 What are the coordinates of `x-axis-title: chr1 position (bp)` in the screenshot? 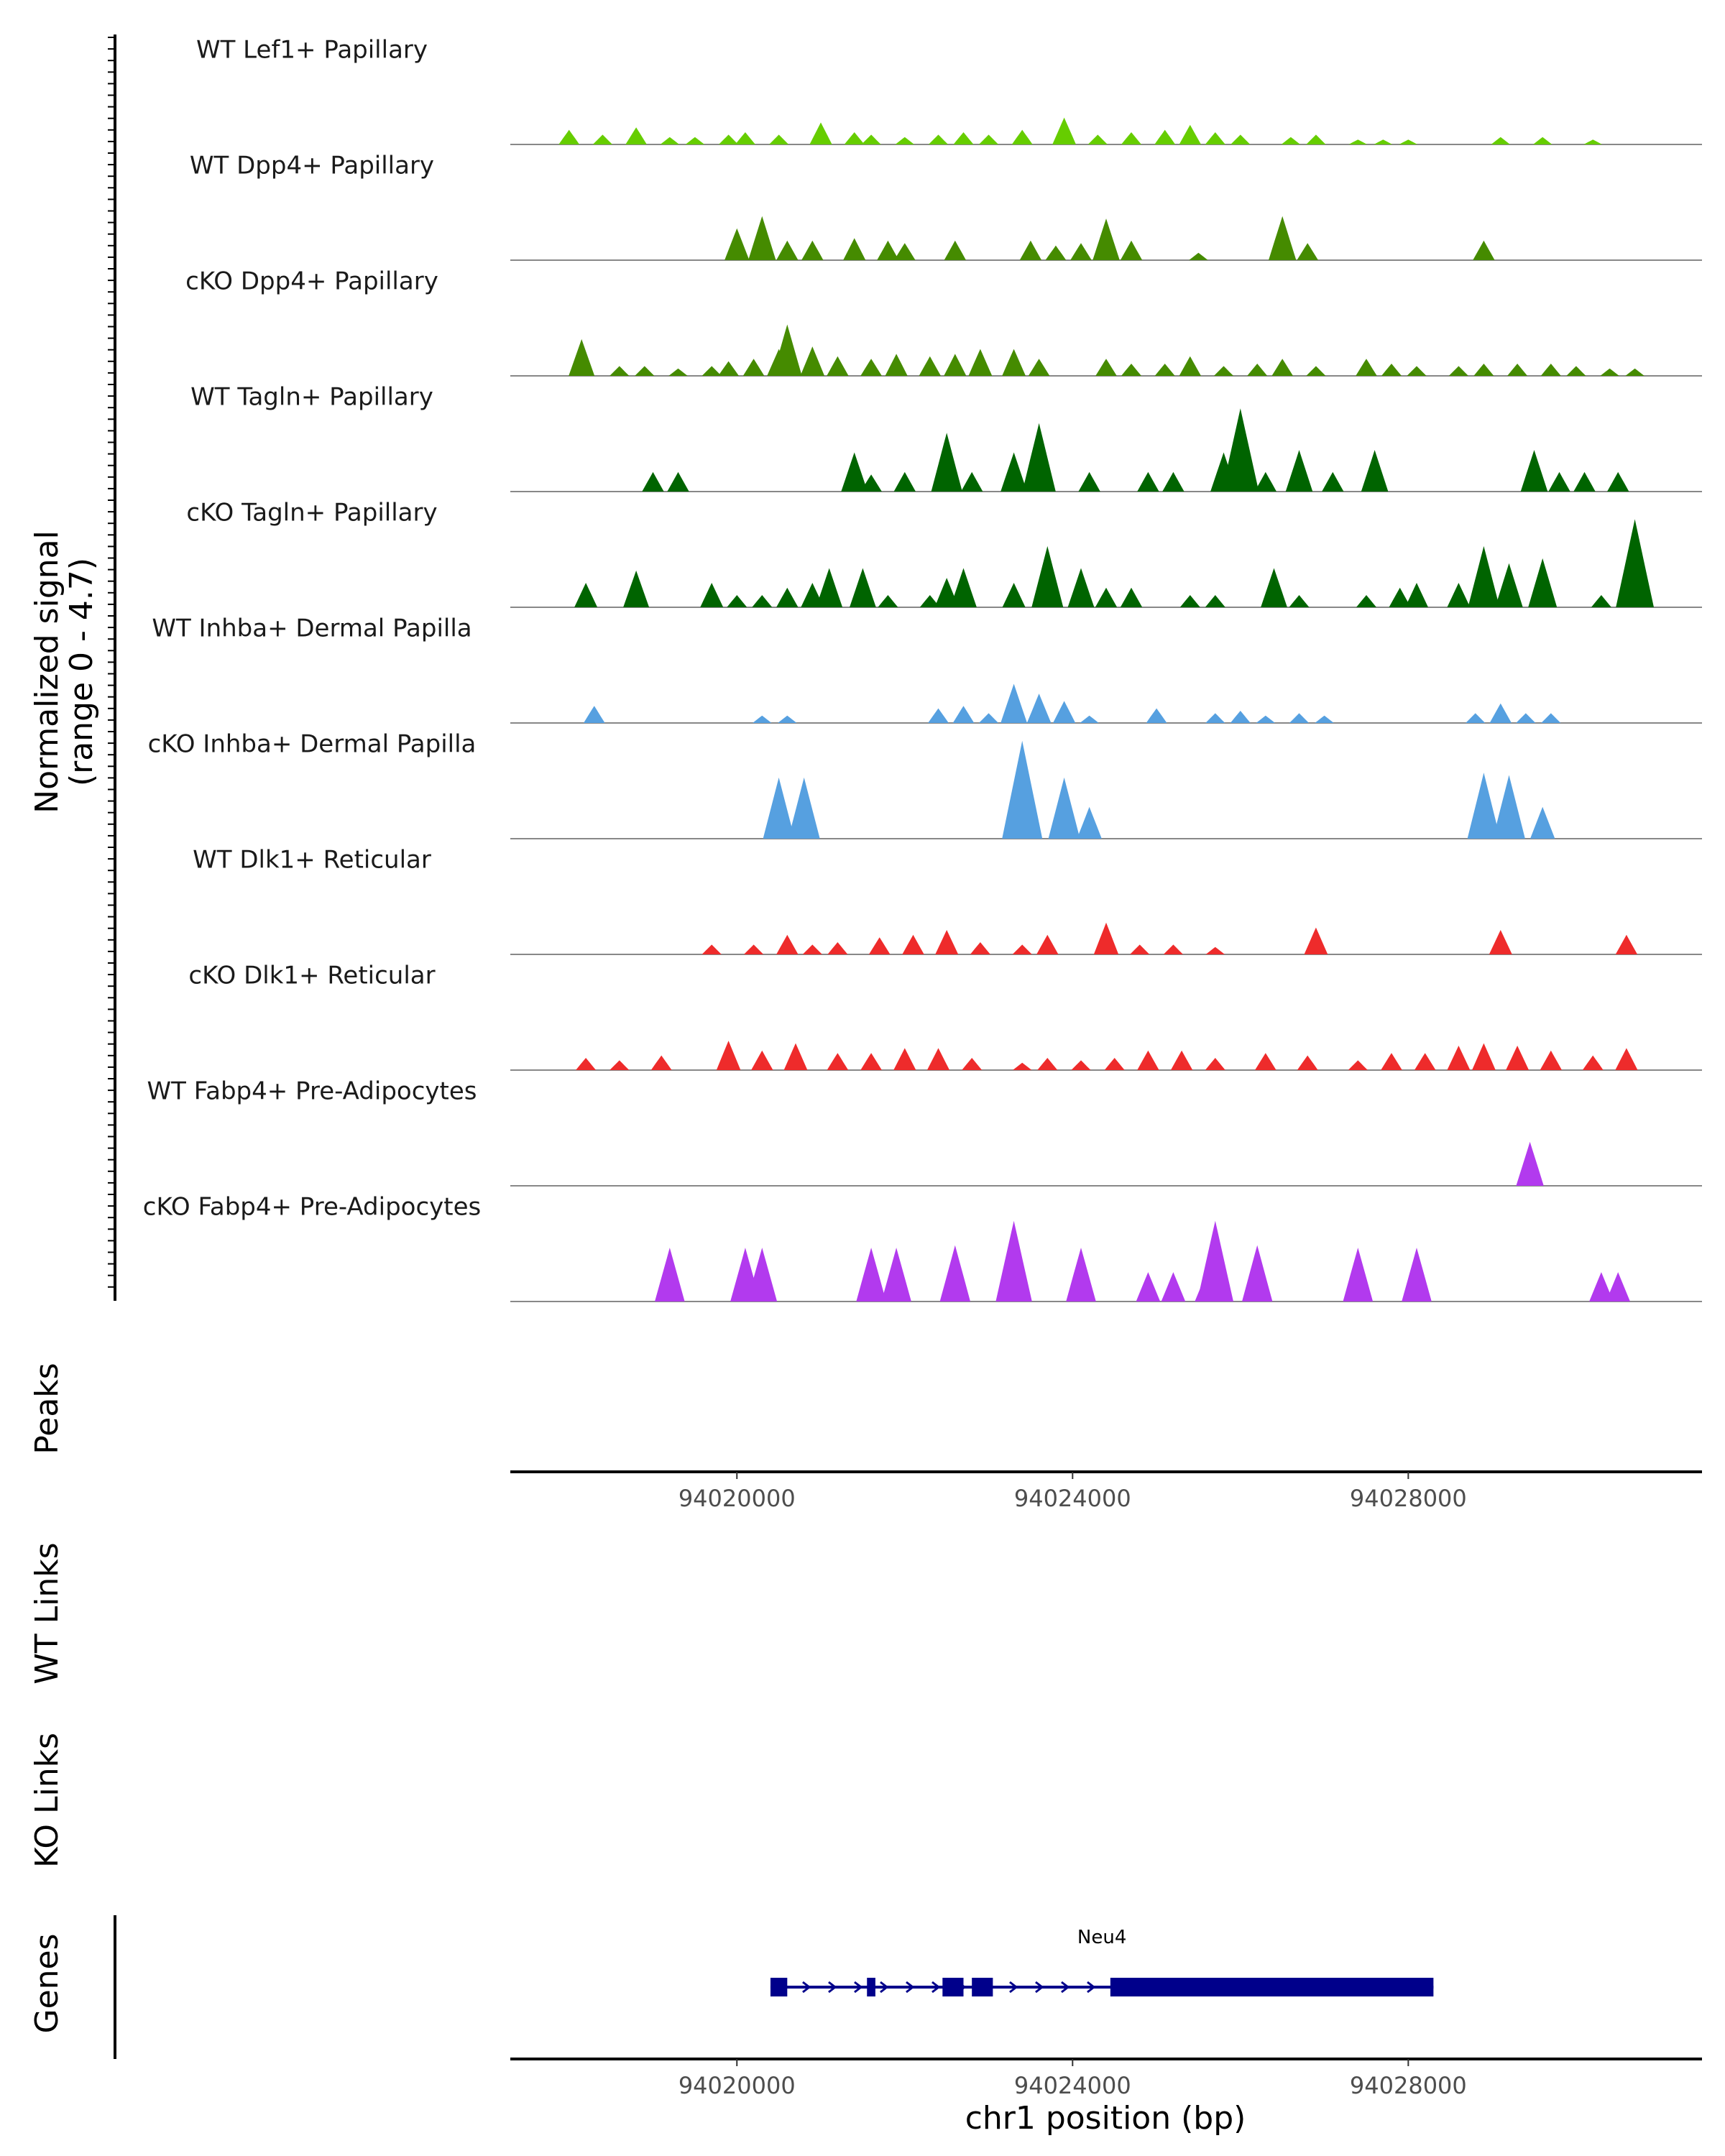 It's located at (1105, 2118).